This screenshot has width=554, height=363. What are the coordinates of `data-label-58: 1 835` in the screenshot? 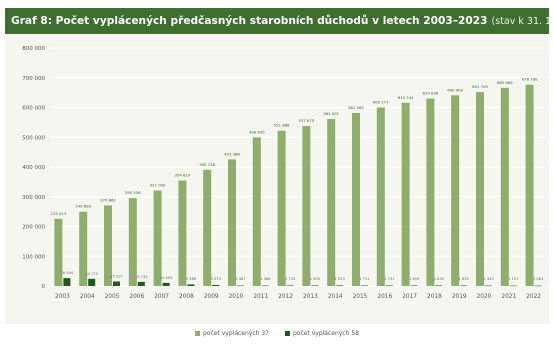 It's located at (439, 279).